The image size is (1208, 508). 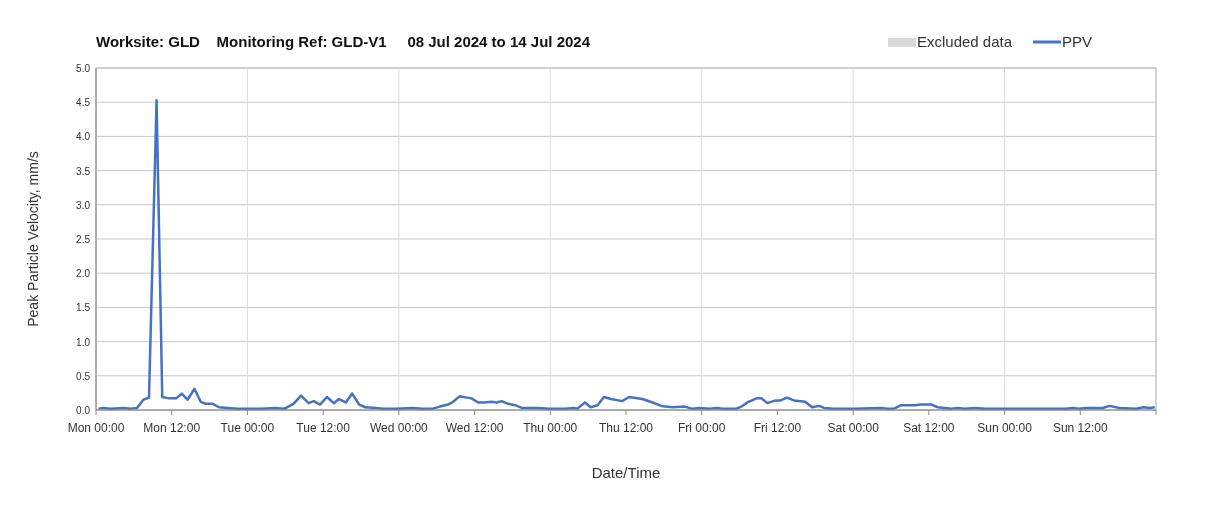 What do you see at coordinates (702, 428) in the screenshot?
I see `x-tick-label: Fri 00:00` at bounding box center [702, 428].